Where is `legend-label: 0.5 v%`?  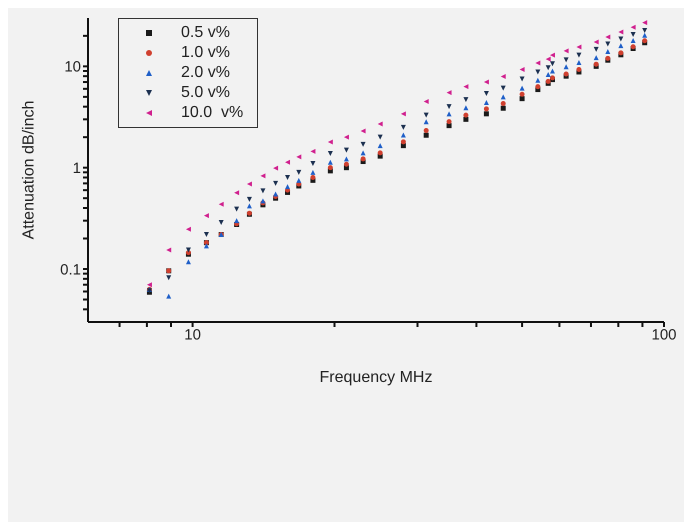 legend-label: 0.5 v% is located at coordinates (205, 33).